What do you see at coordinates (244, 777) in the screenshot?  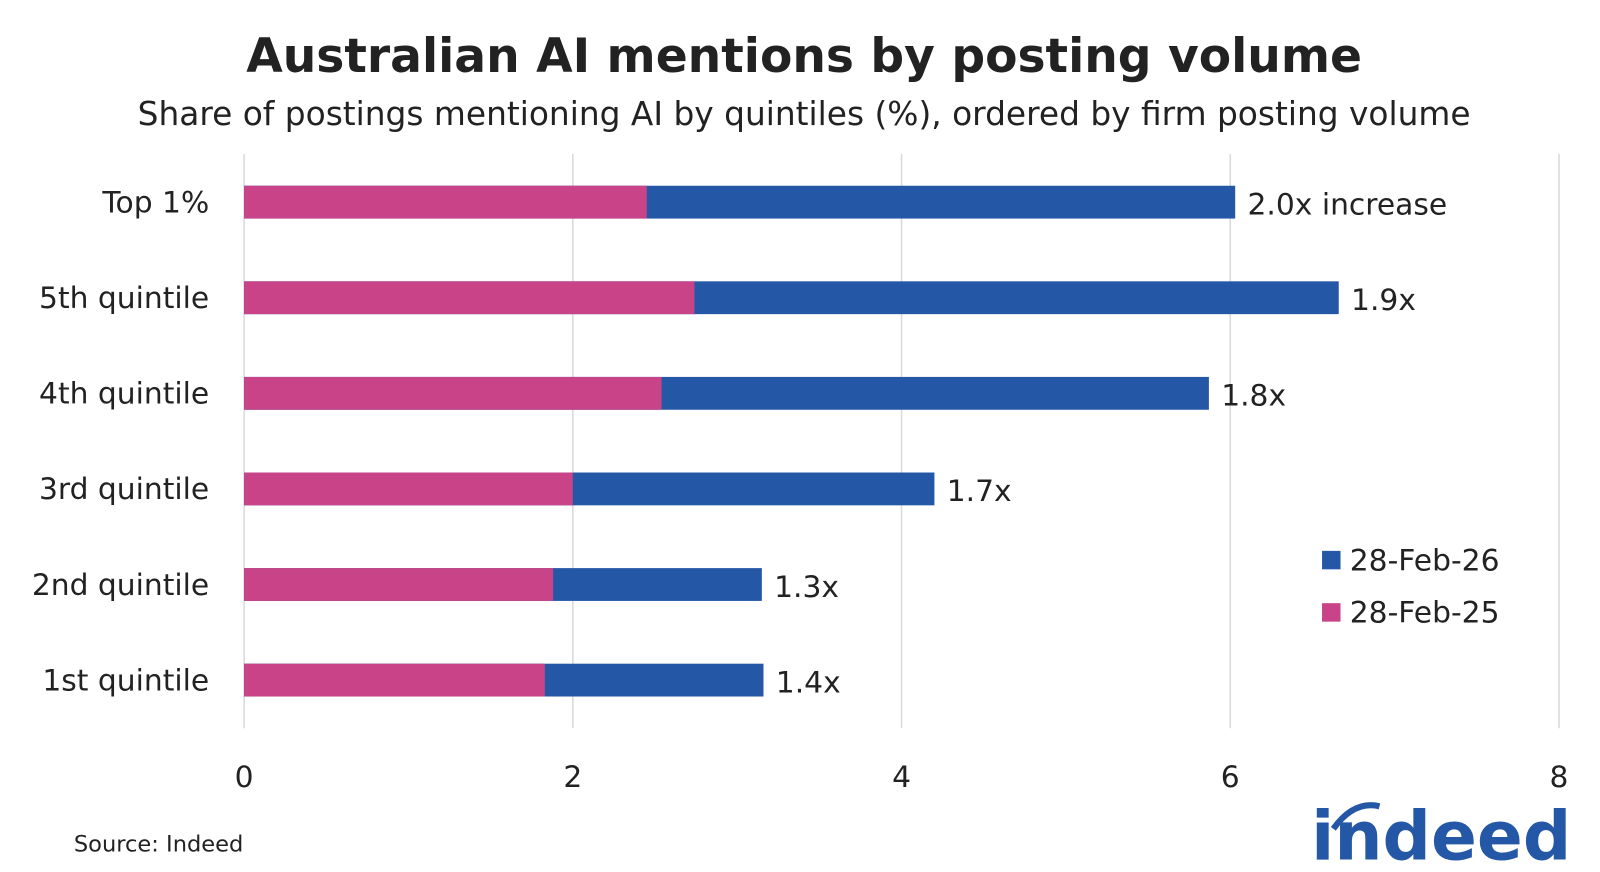 I see `x-tick-label: 0` at bounding box center [244, 777].